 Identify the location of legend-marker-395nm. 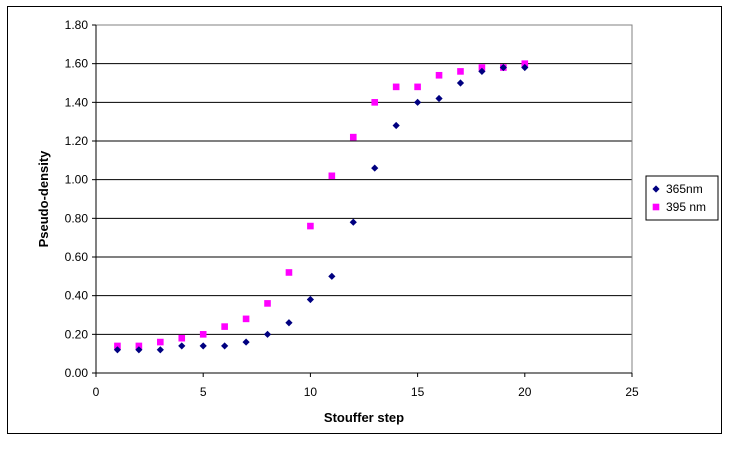
(656, 207).